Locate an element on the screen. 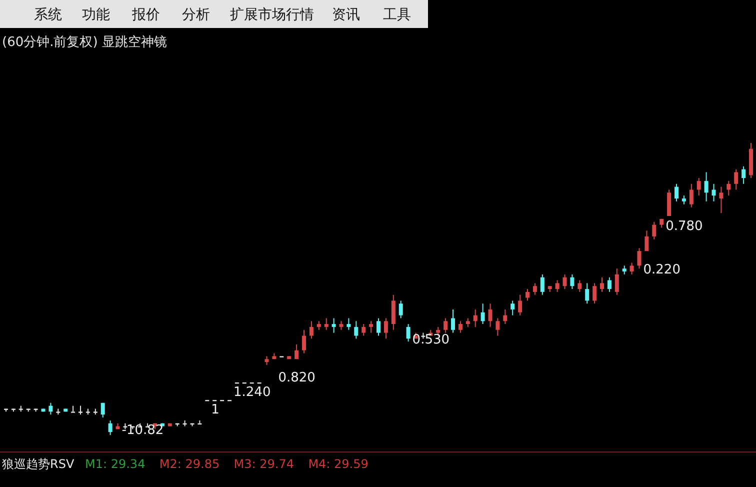 The width and height of the screenshot is (756, 487). annotation: -10.82 is located at coordinates (143, 430).